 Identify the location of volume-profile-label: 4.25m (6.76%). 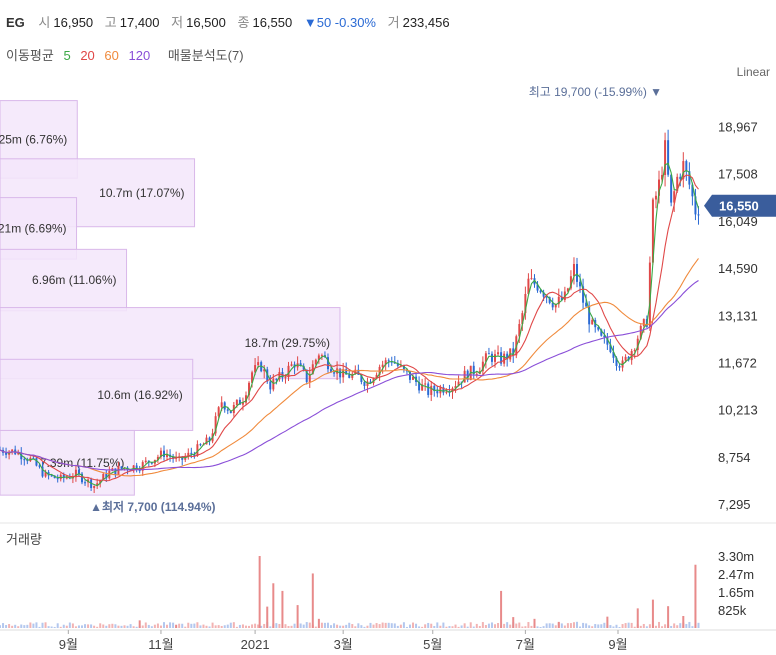
(33, 139).